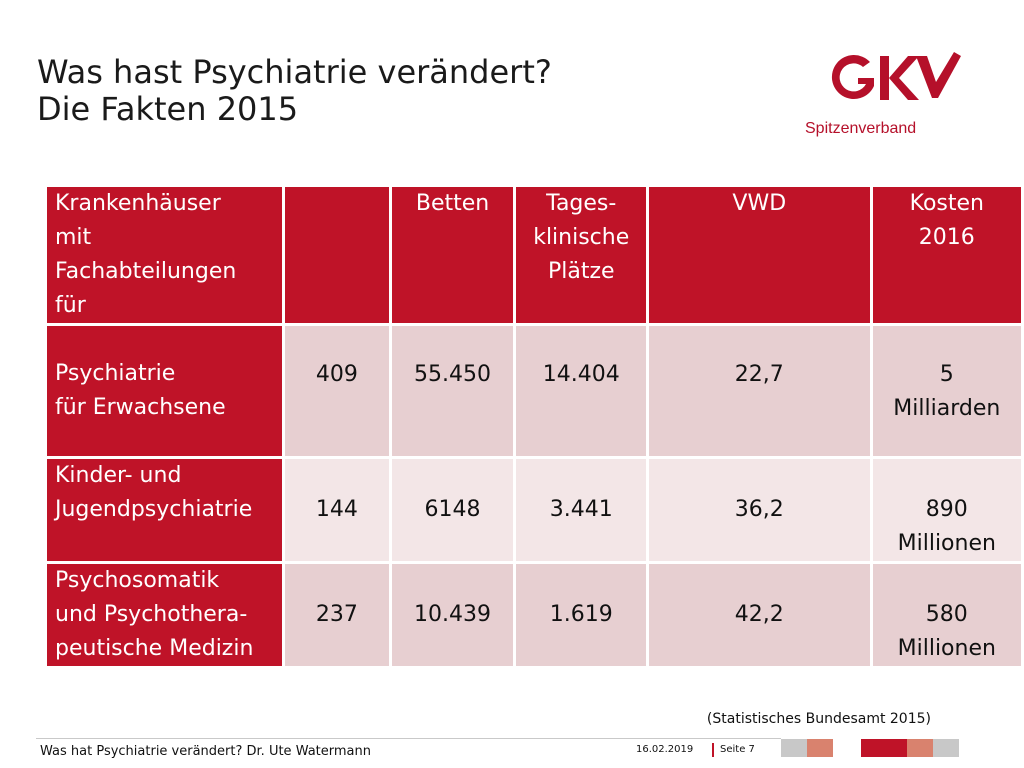  I want to click on header-count, so click(337, 255).